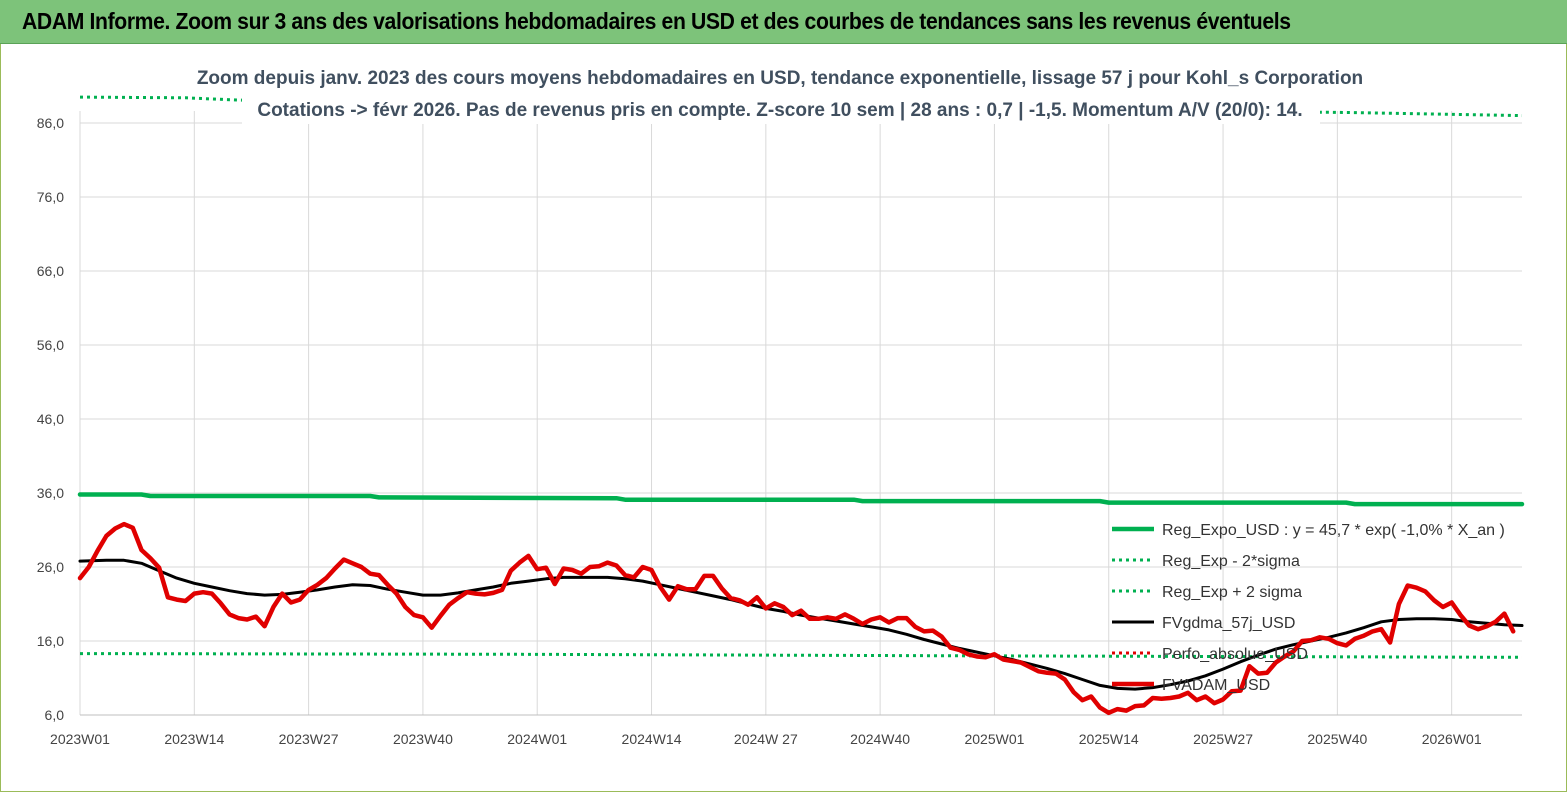 The width and height of the screenshot is (1567, 792). What do you see at coordinates (423, 739) in the screenshot?
I see `x-tick-label: 2023W40` at bounding box center [423, 739].